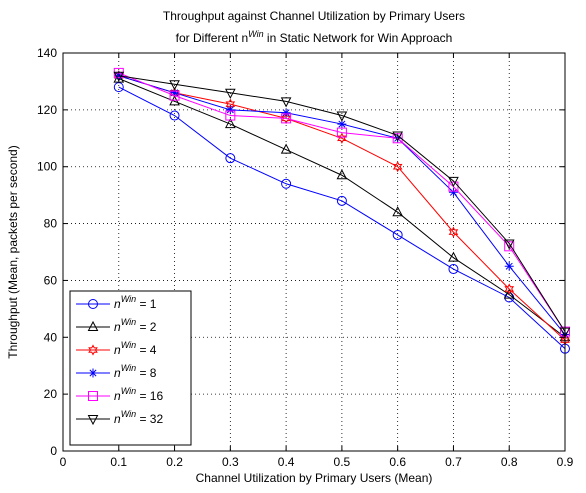  I want to click on legend-entry: nWin = 2, so click(116, 325).